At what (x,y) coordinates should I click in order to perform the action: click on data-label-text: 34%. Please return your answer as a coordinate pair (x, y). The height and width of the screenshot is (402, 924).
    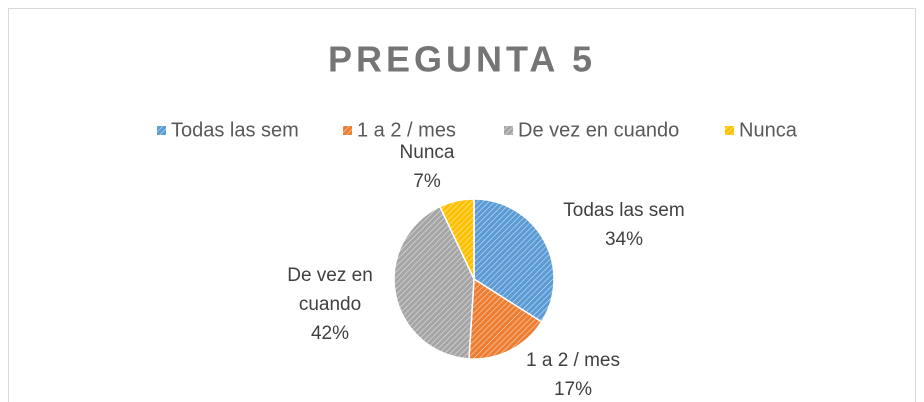
    Looking at the image, I should click on (624, 239).